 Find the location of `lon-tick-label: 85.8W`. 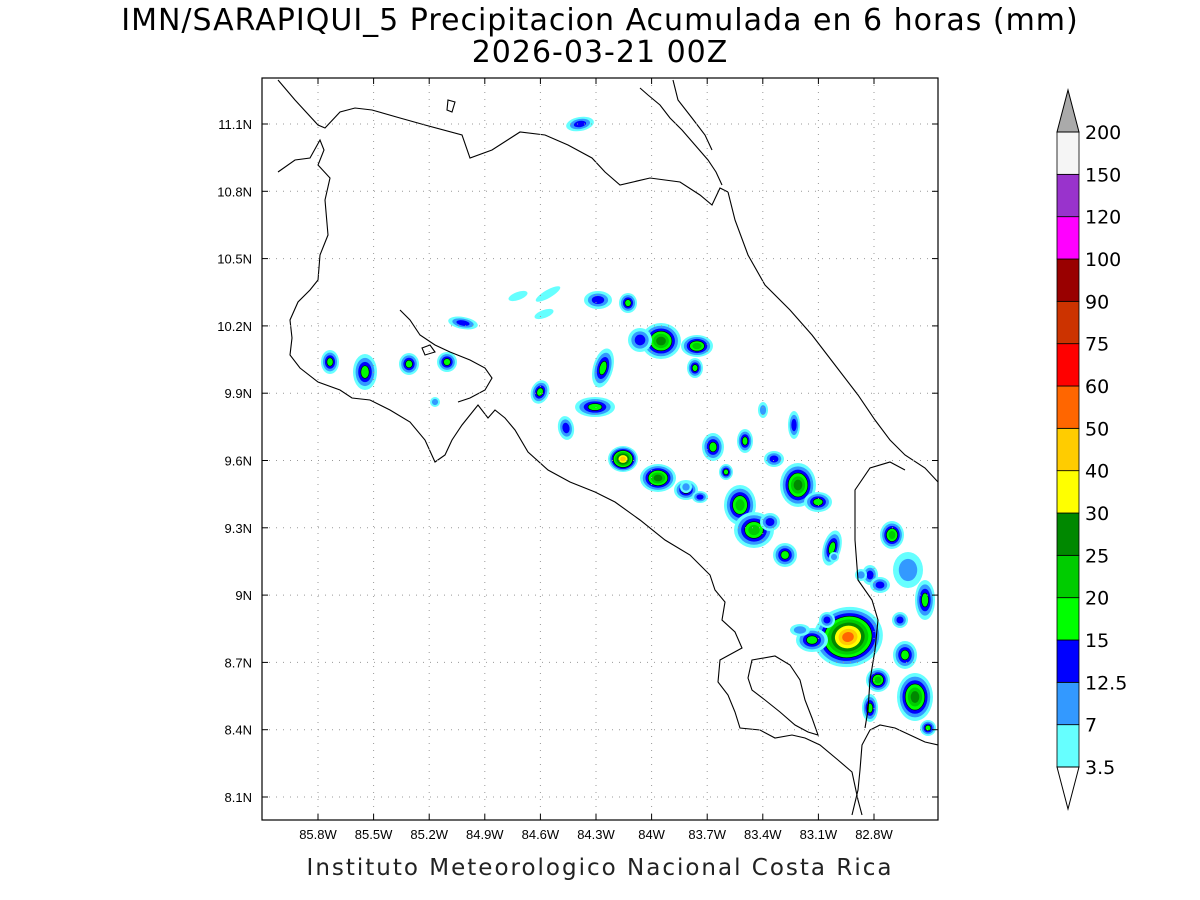

lon-tick-label: 85.8W is located at coordinates (318, 834).